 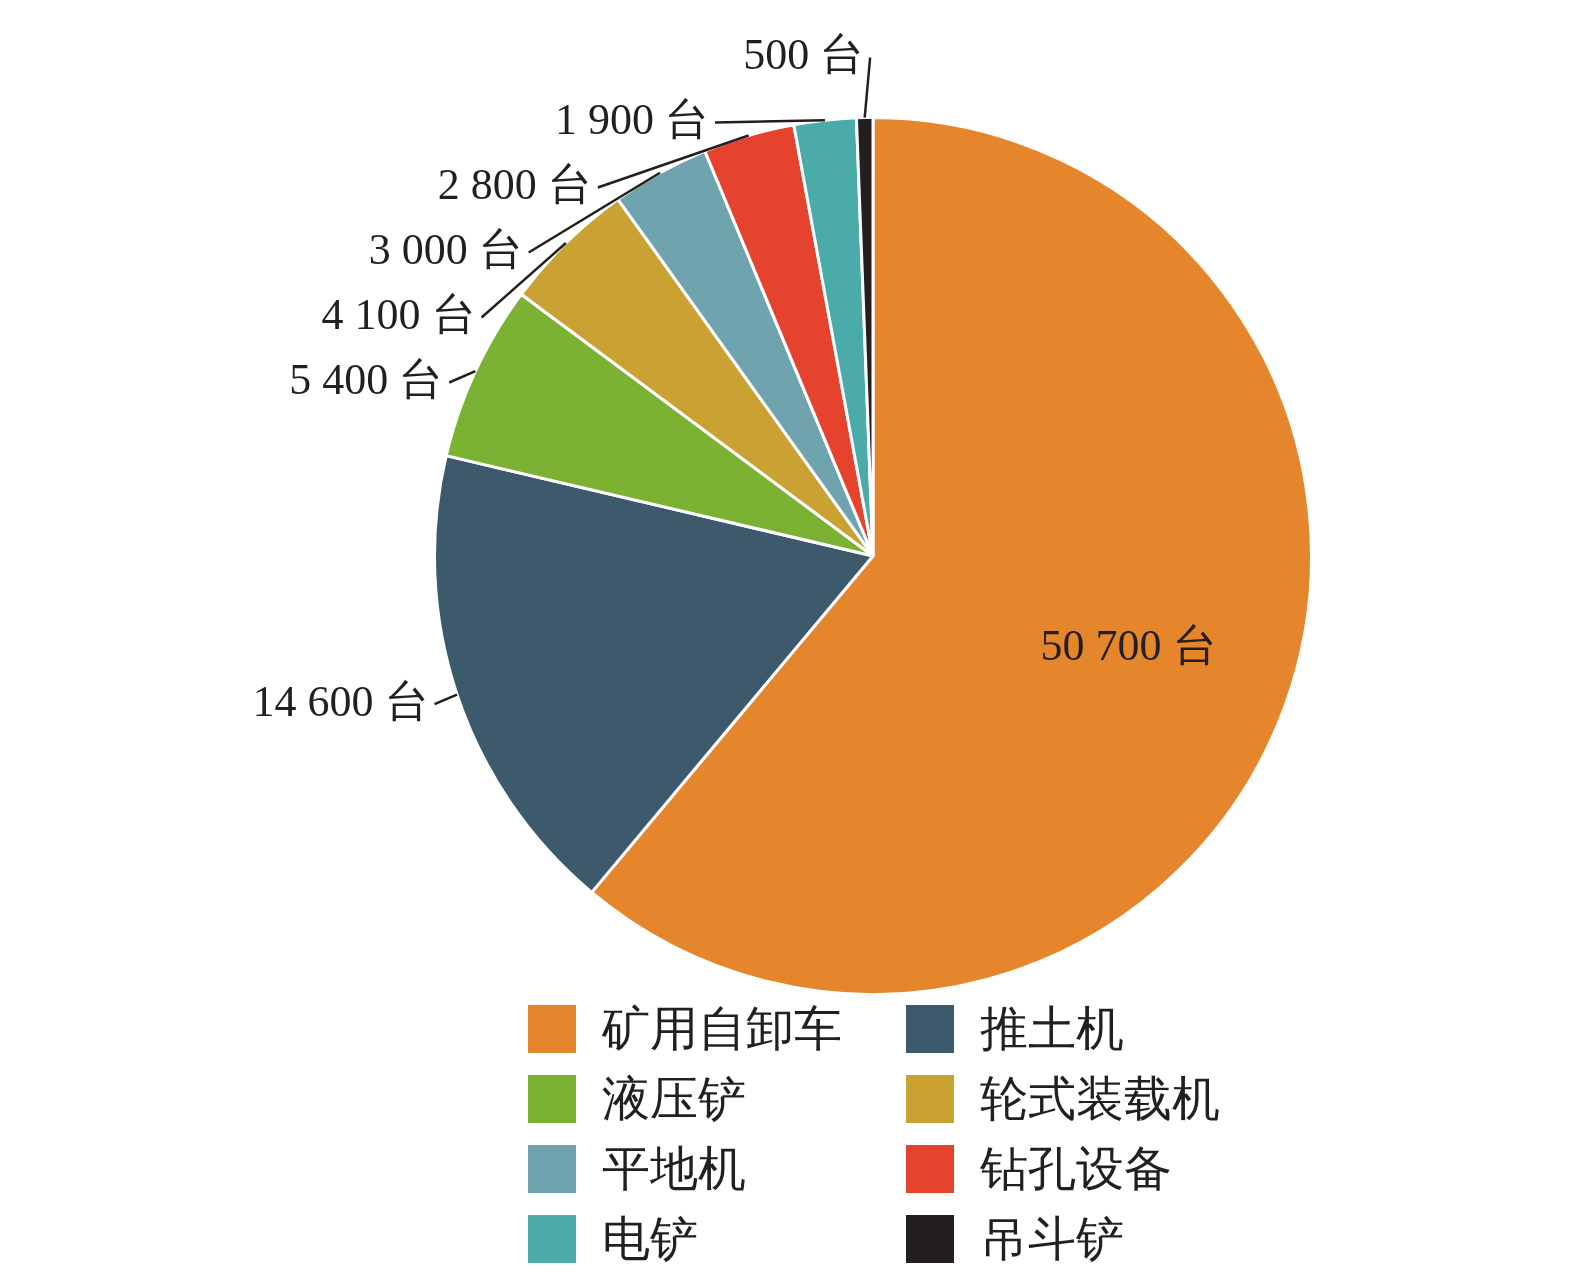 What do you see at coordinates (1100, 1098) in the screenshot?
I see `legend-label: 轮式装载机` at bounding box center [1100, 1098].